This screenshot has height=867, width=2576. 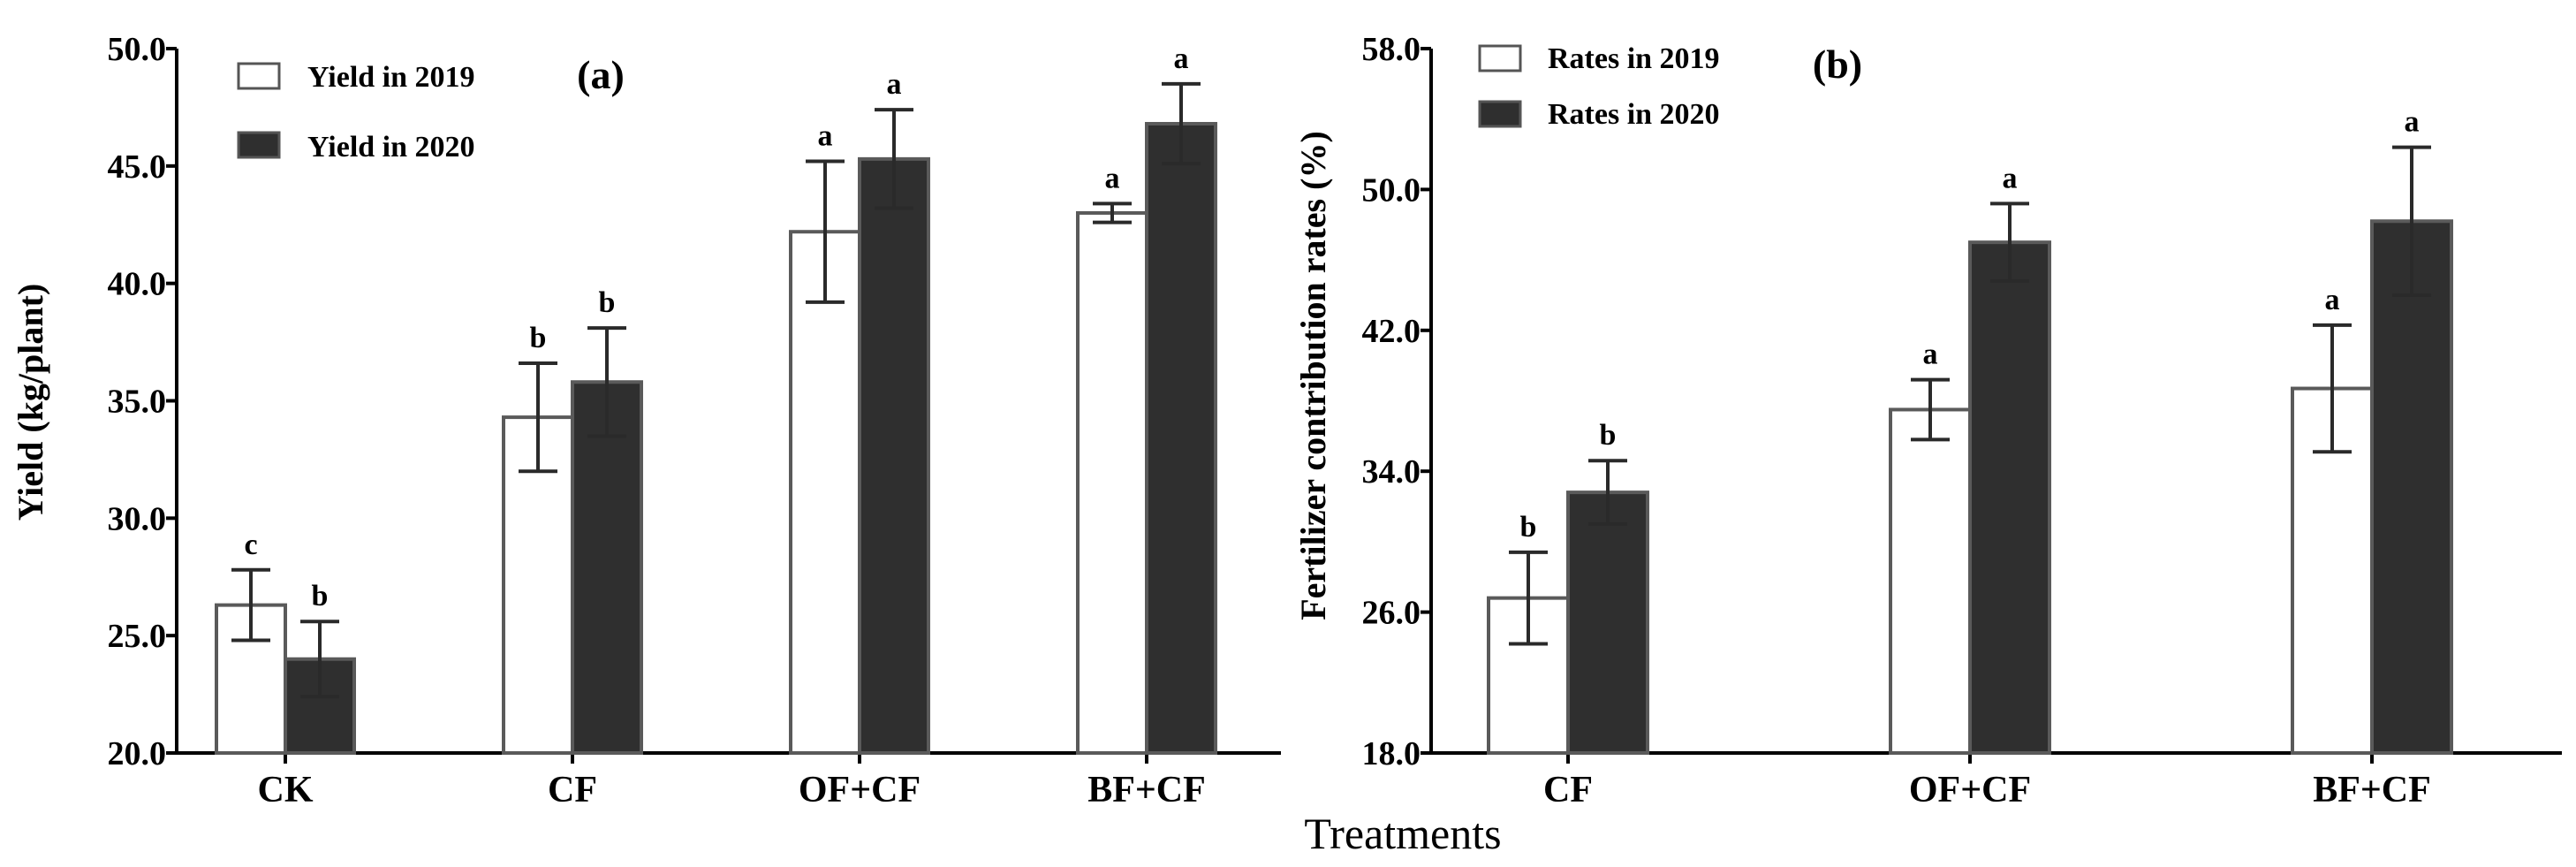 I want to click on panel-b-bar-of-cf-s2, so click(x=2010, y=497).